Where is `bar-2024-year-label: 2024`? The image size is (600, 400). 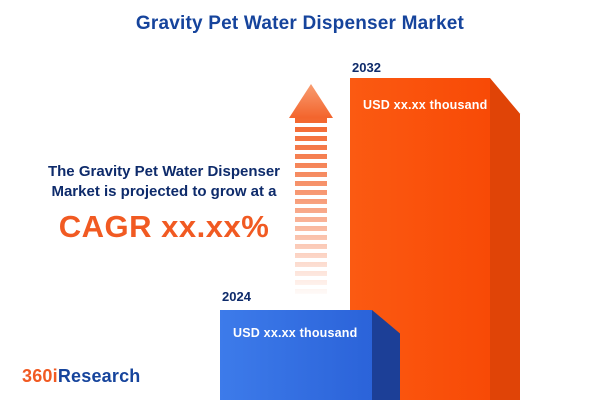 bar-2024-year-label: 2024 is located at coordinates (236, 296).